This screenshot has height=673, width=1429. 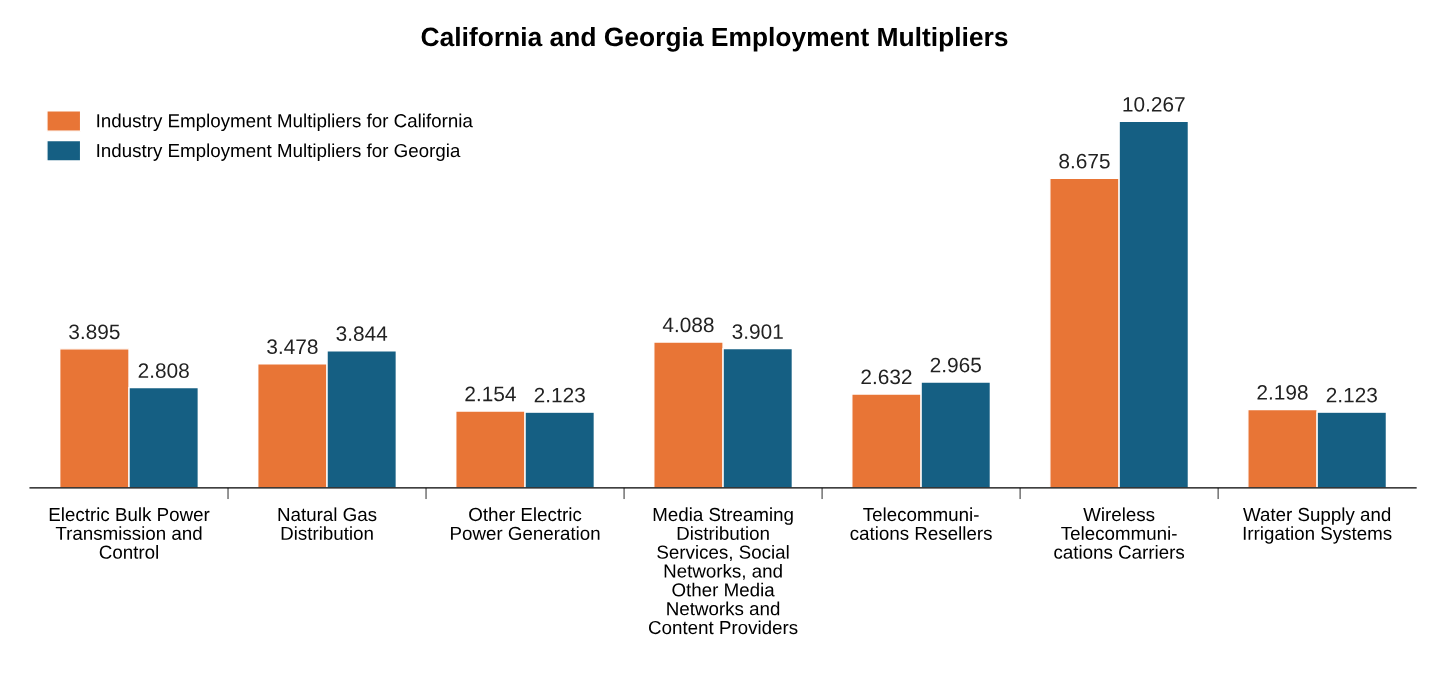 What do you see at coordinates (327, 523) in the screenshot?
I see `x-tick-label: Natural Gas Distribution` at bounding box center [327, 523].